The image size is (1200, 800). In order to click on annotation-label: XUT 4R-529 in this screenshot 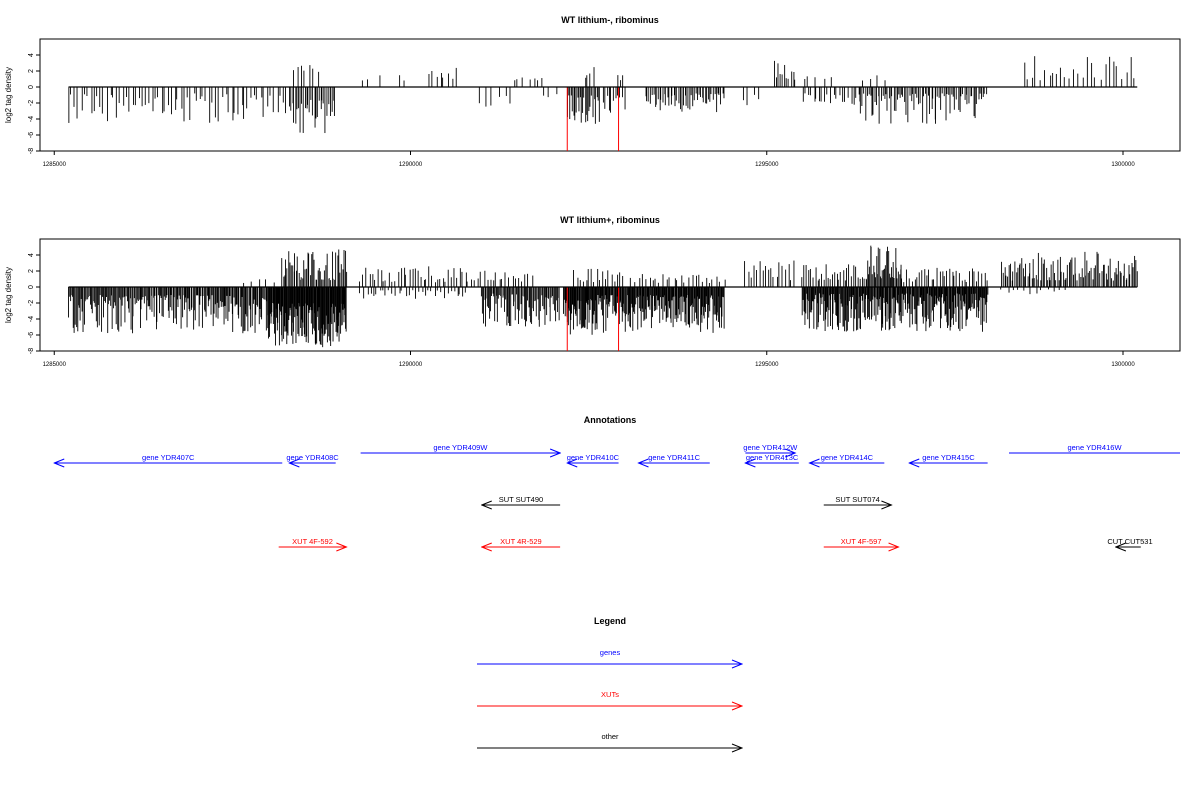, I will do `click(521, 541)`.